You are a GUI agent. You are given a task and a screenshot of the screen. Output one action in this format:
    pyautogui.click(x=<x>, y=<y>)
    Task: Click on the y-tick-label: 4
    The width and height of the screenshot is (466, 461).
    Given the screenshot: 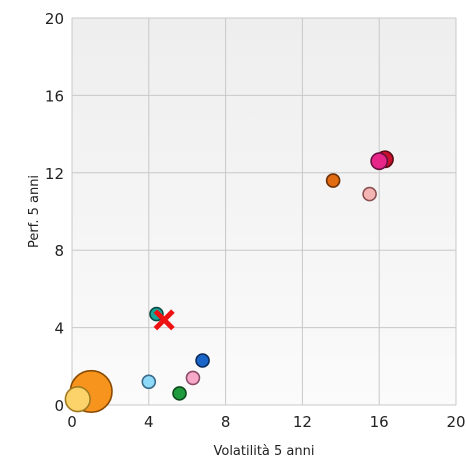 What is the action you would take?
    pyautogui.click(x=59, y=329)
    